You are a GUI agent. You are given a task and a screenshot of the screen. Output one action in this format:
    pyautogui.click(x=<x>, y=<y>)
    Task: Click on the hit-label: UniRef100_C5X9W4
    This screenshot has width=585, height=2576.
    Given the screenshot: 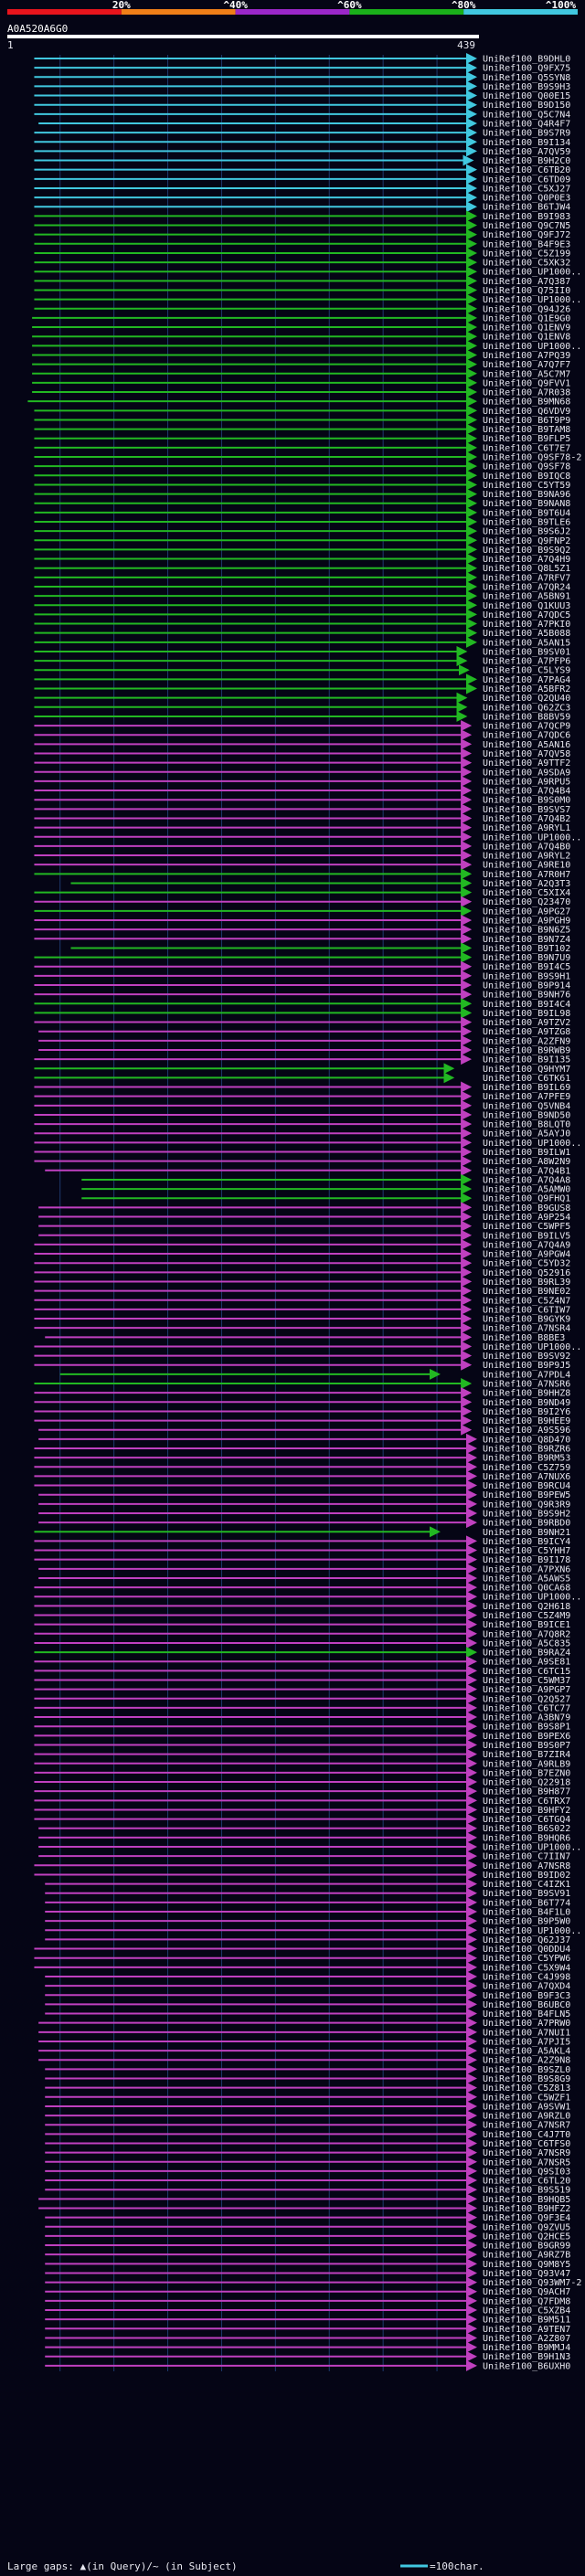 What is the action you would take?
    pyautogui.click(x=527, y=1968)
    